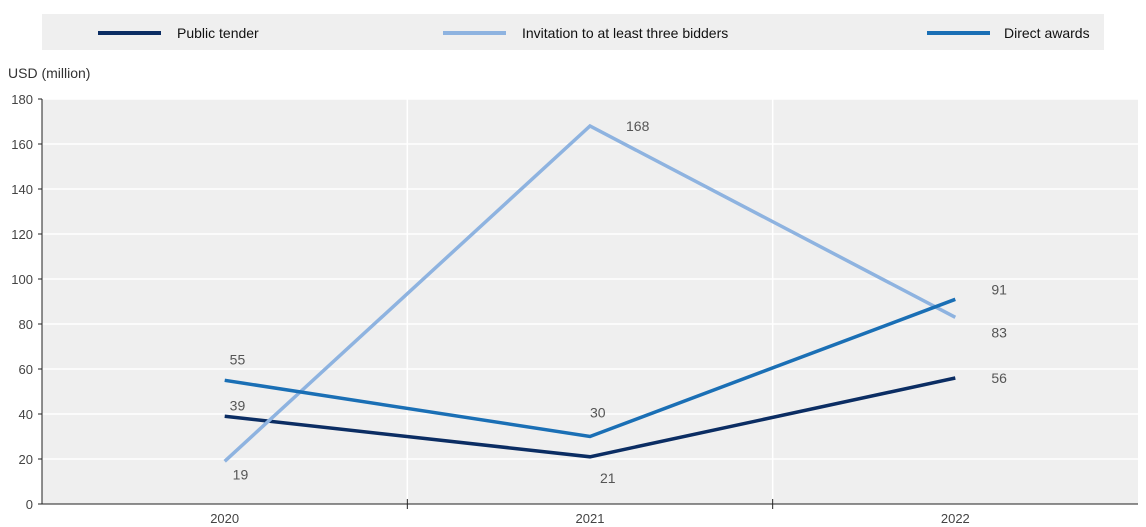  I want to click on y-tick-label: 140, so click(22, 189).